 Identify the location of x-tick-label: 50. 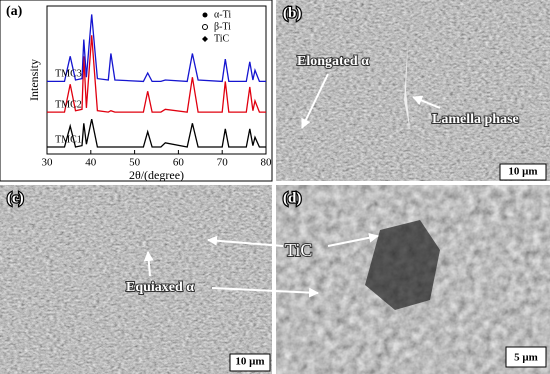
(135, 163).